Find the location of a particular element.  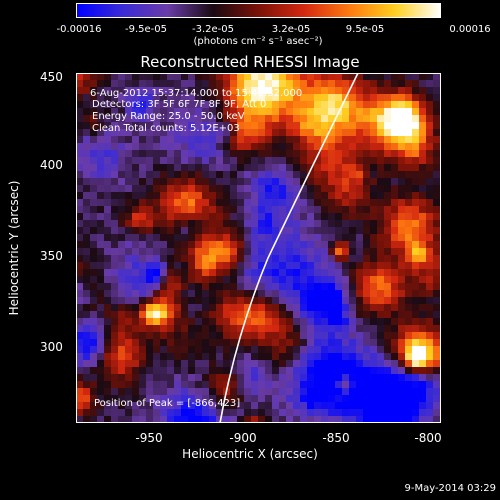

y-tick-label: 350 is located at coordinates (51, 256).